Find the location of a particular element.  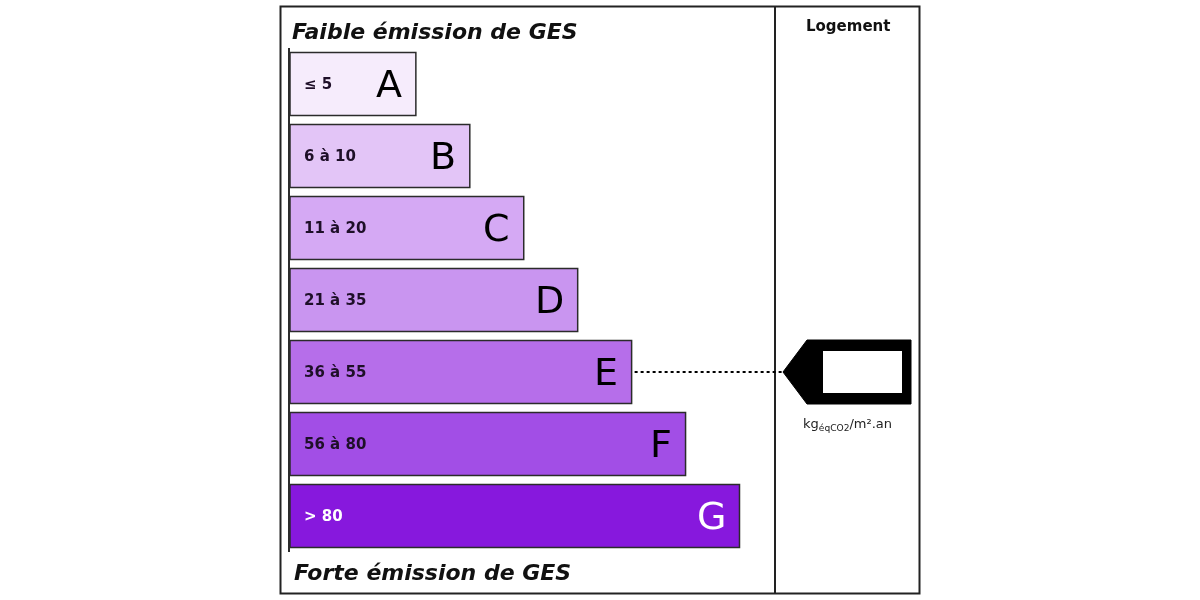

y-tick-label: E is located at coordinates (606, 372).